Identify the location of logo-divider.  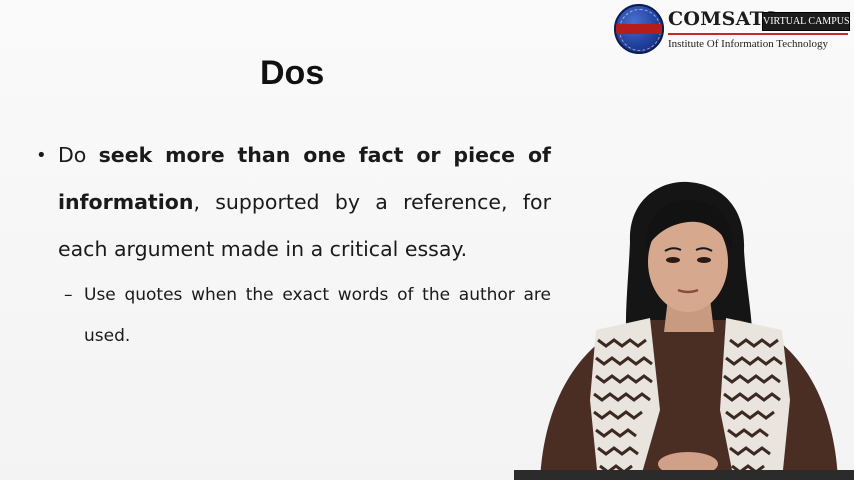
(758, 34).